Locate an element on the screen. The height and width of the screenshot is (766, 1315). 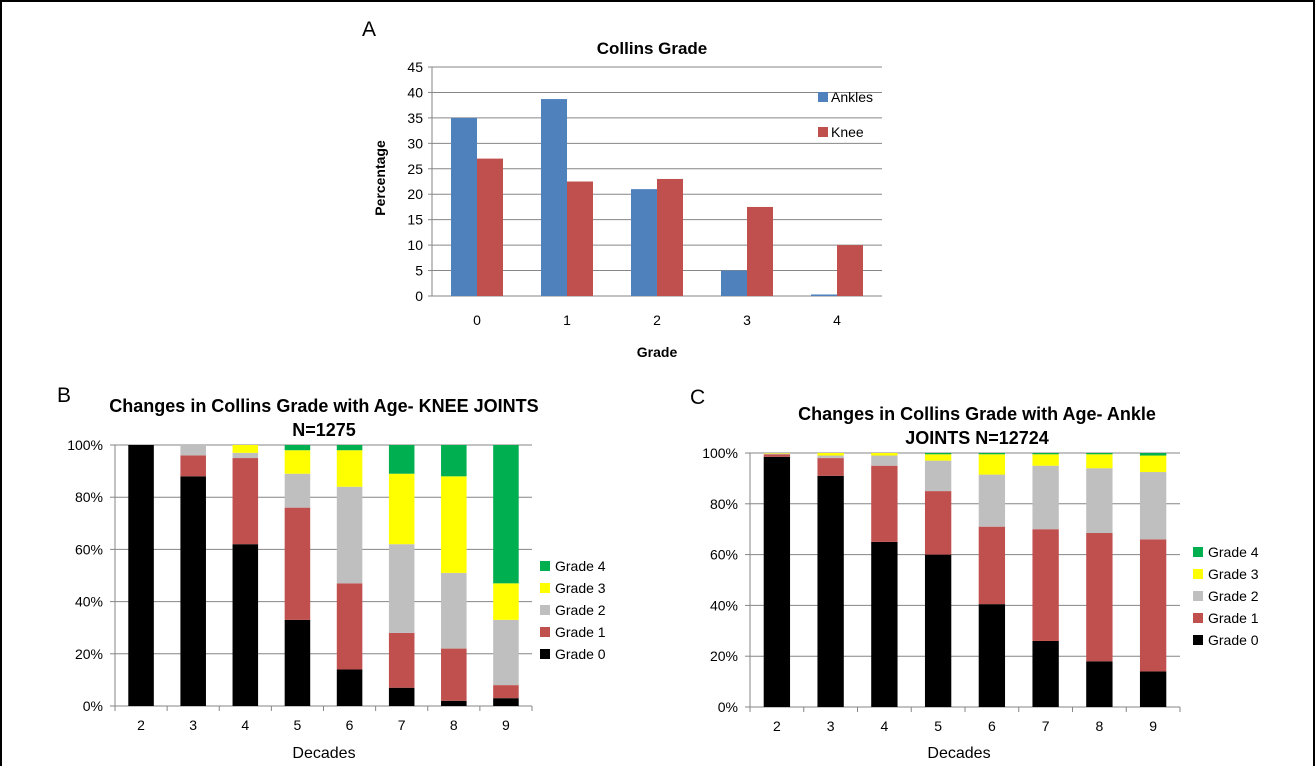
chart-c-legend-label-grade-4: Grade 4 is located at coordinates (1233, 552).